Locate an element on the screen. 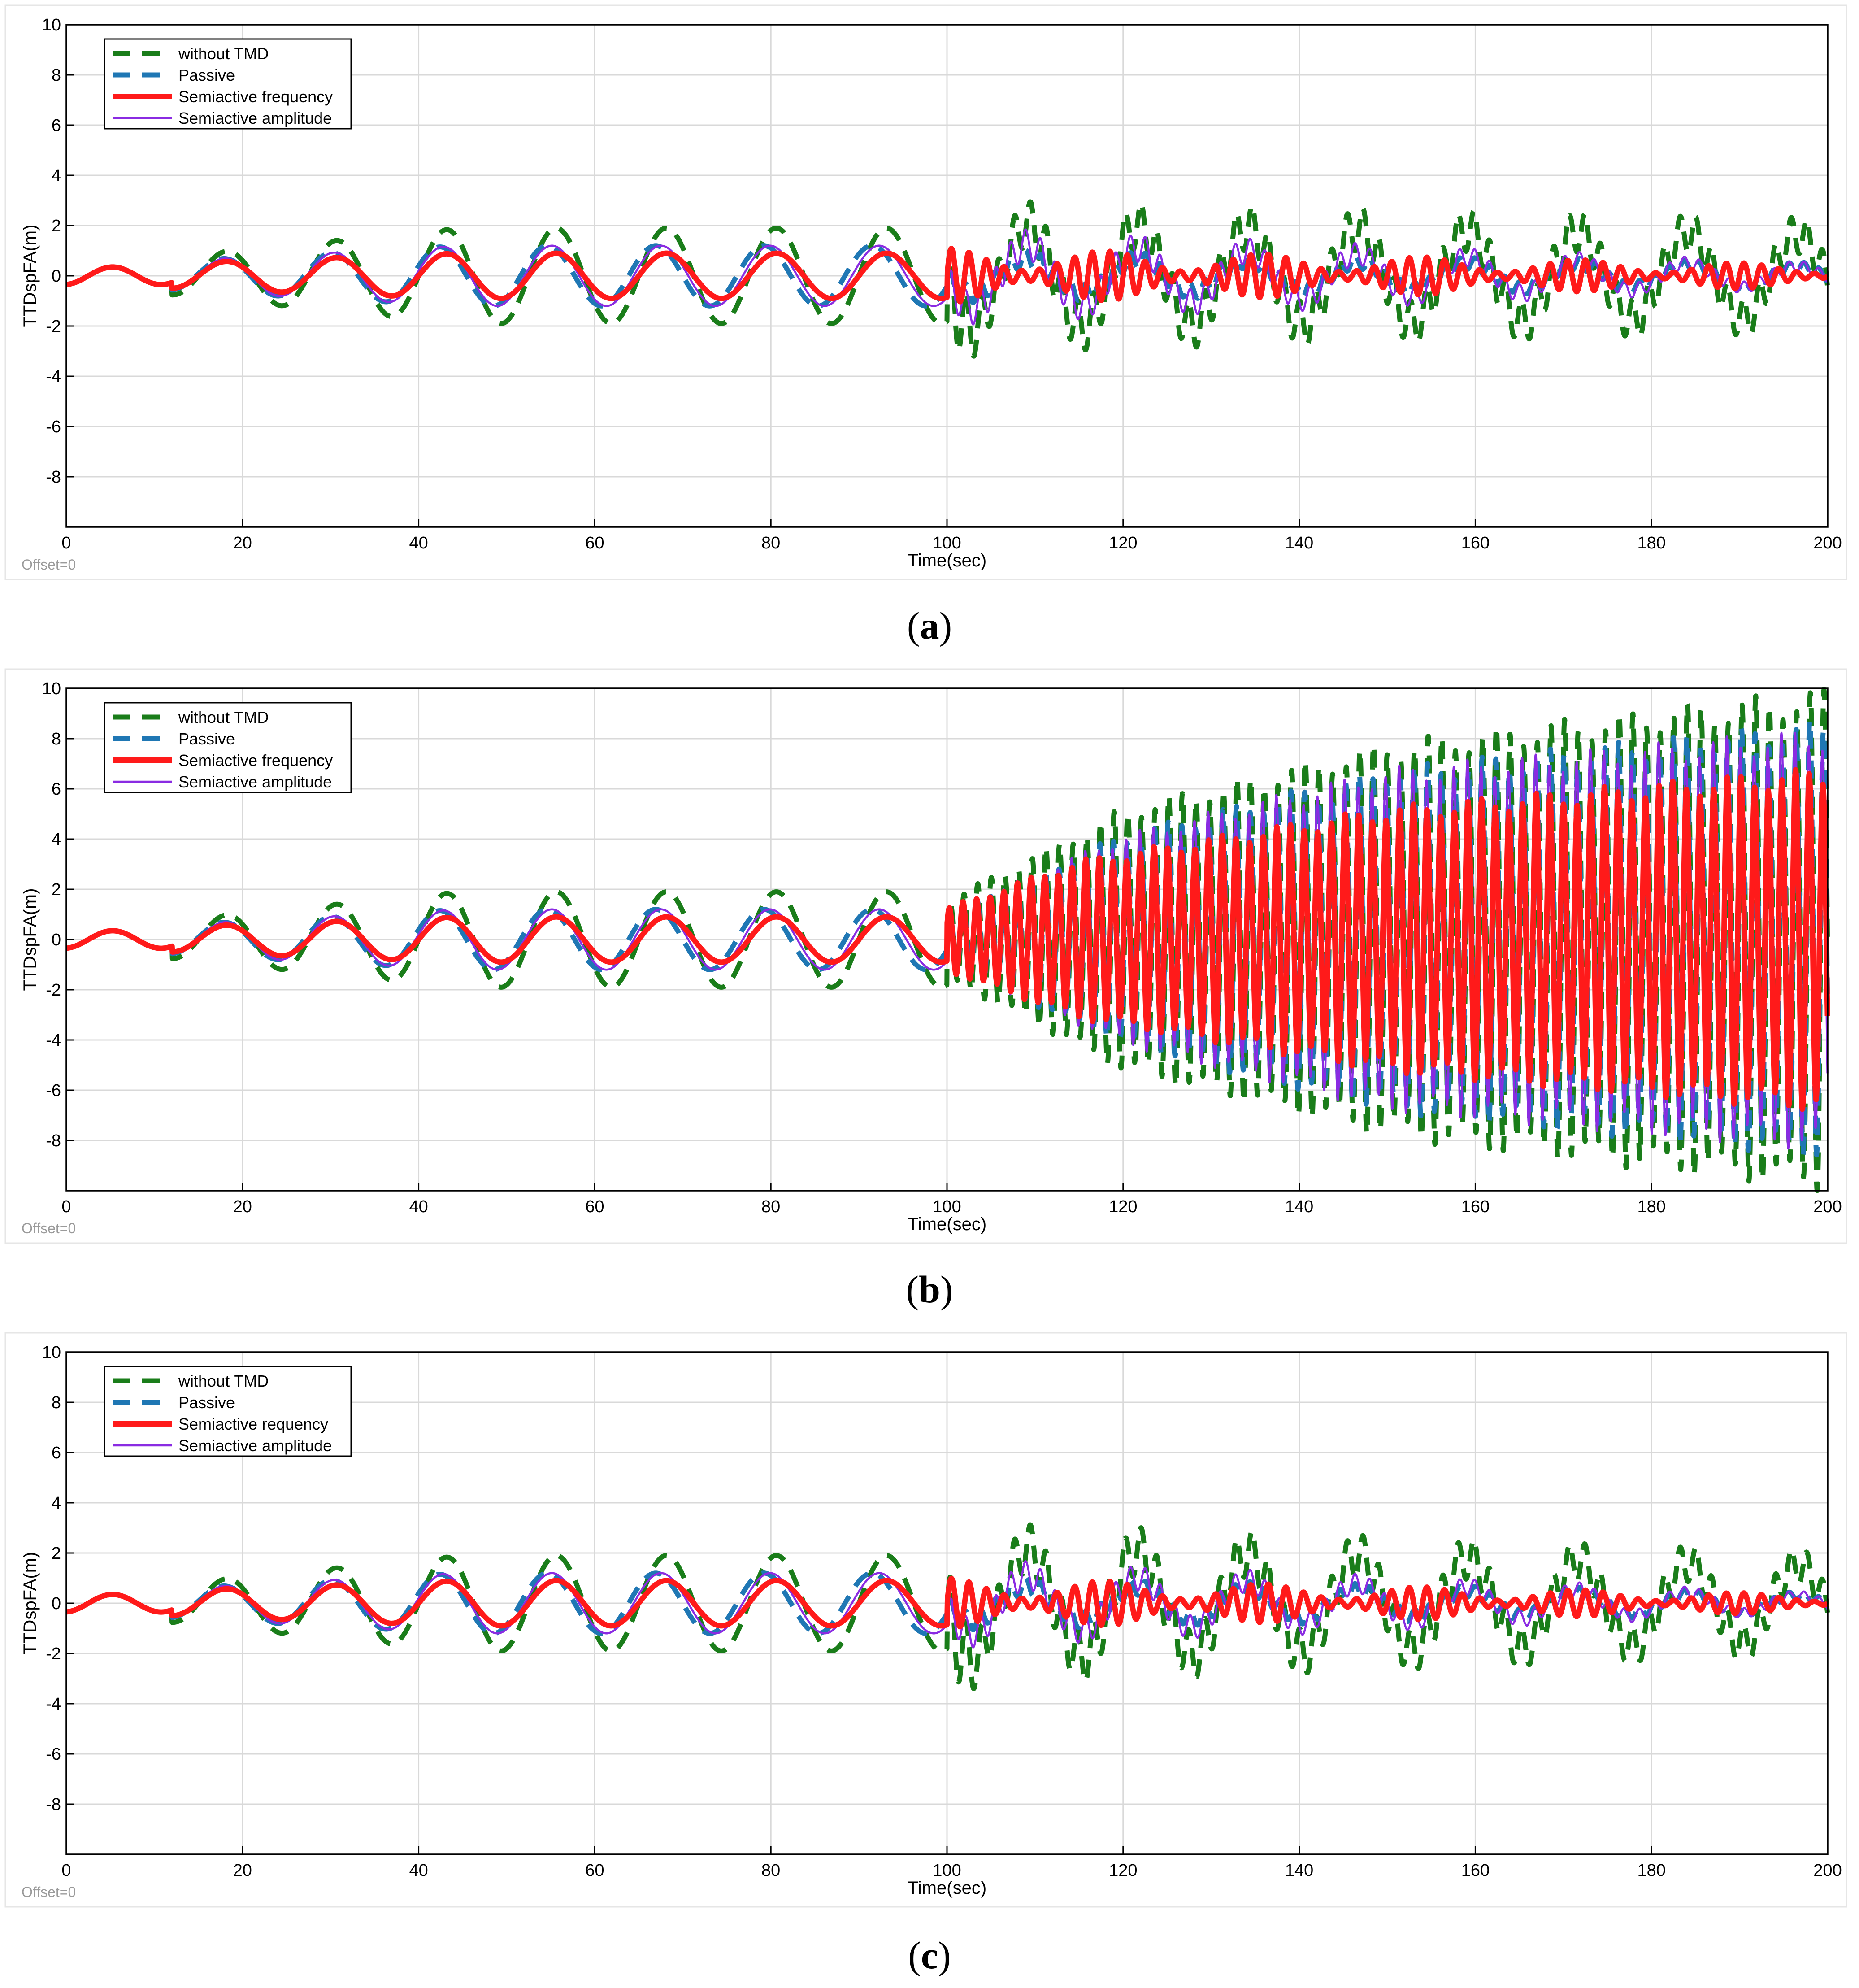  caption-letter: b is located at coordinates (929, 1289).